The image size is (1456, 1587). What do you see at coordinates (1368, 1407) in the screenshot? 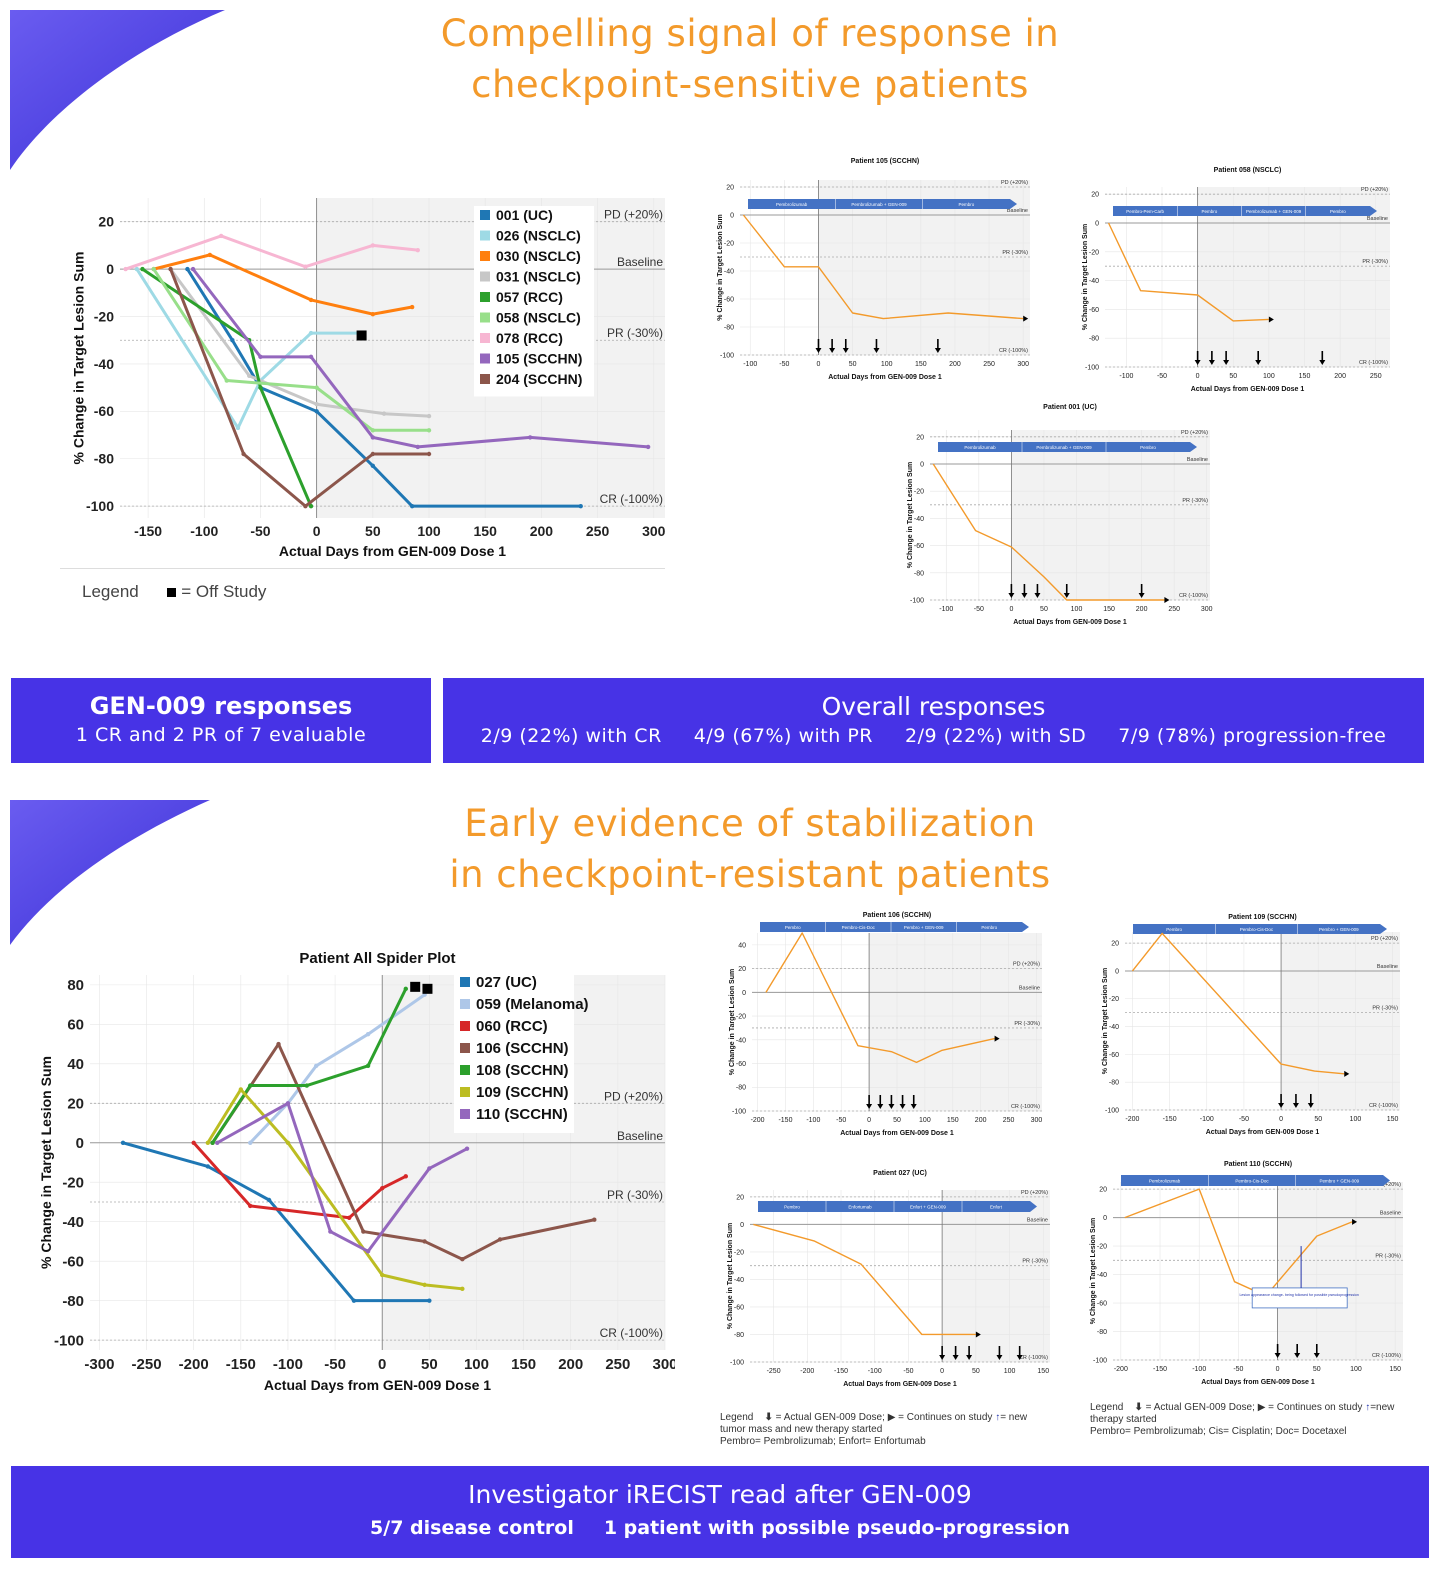
I see `new-therapy-arrow-icon: ↑` at bounding box center [1368, 1407].